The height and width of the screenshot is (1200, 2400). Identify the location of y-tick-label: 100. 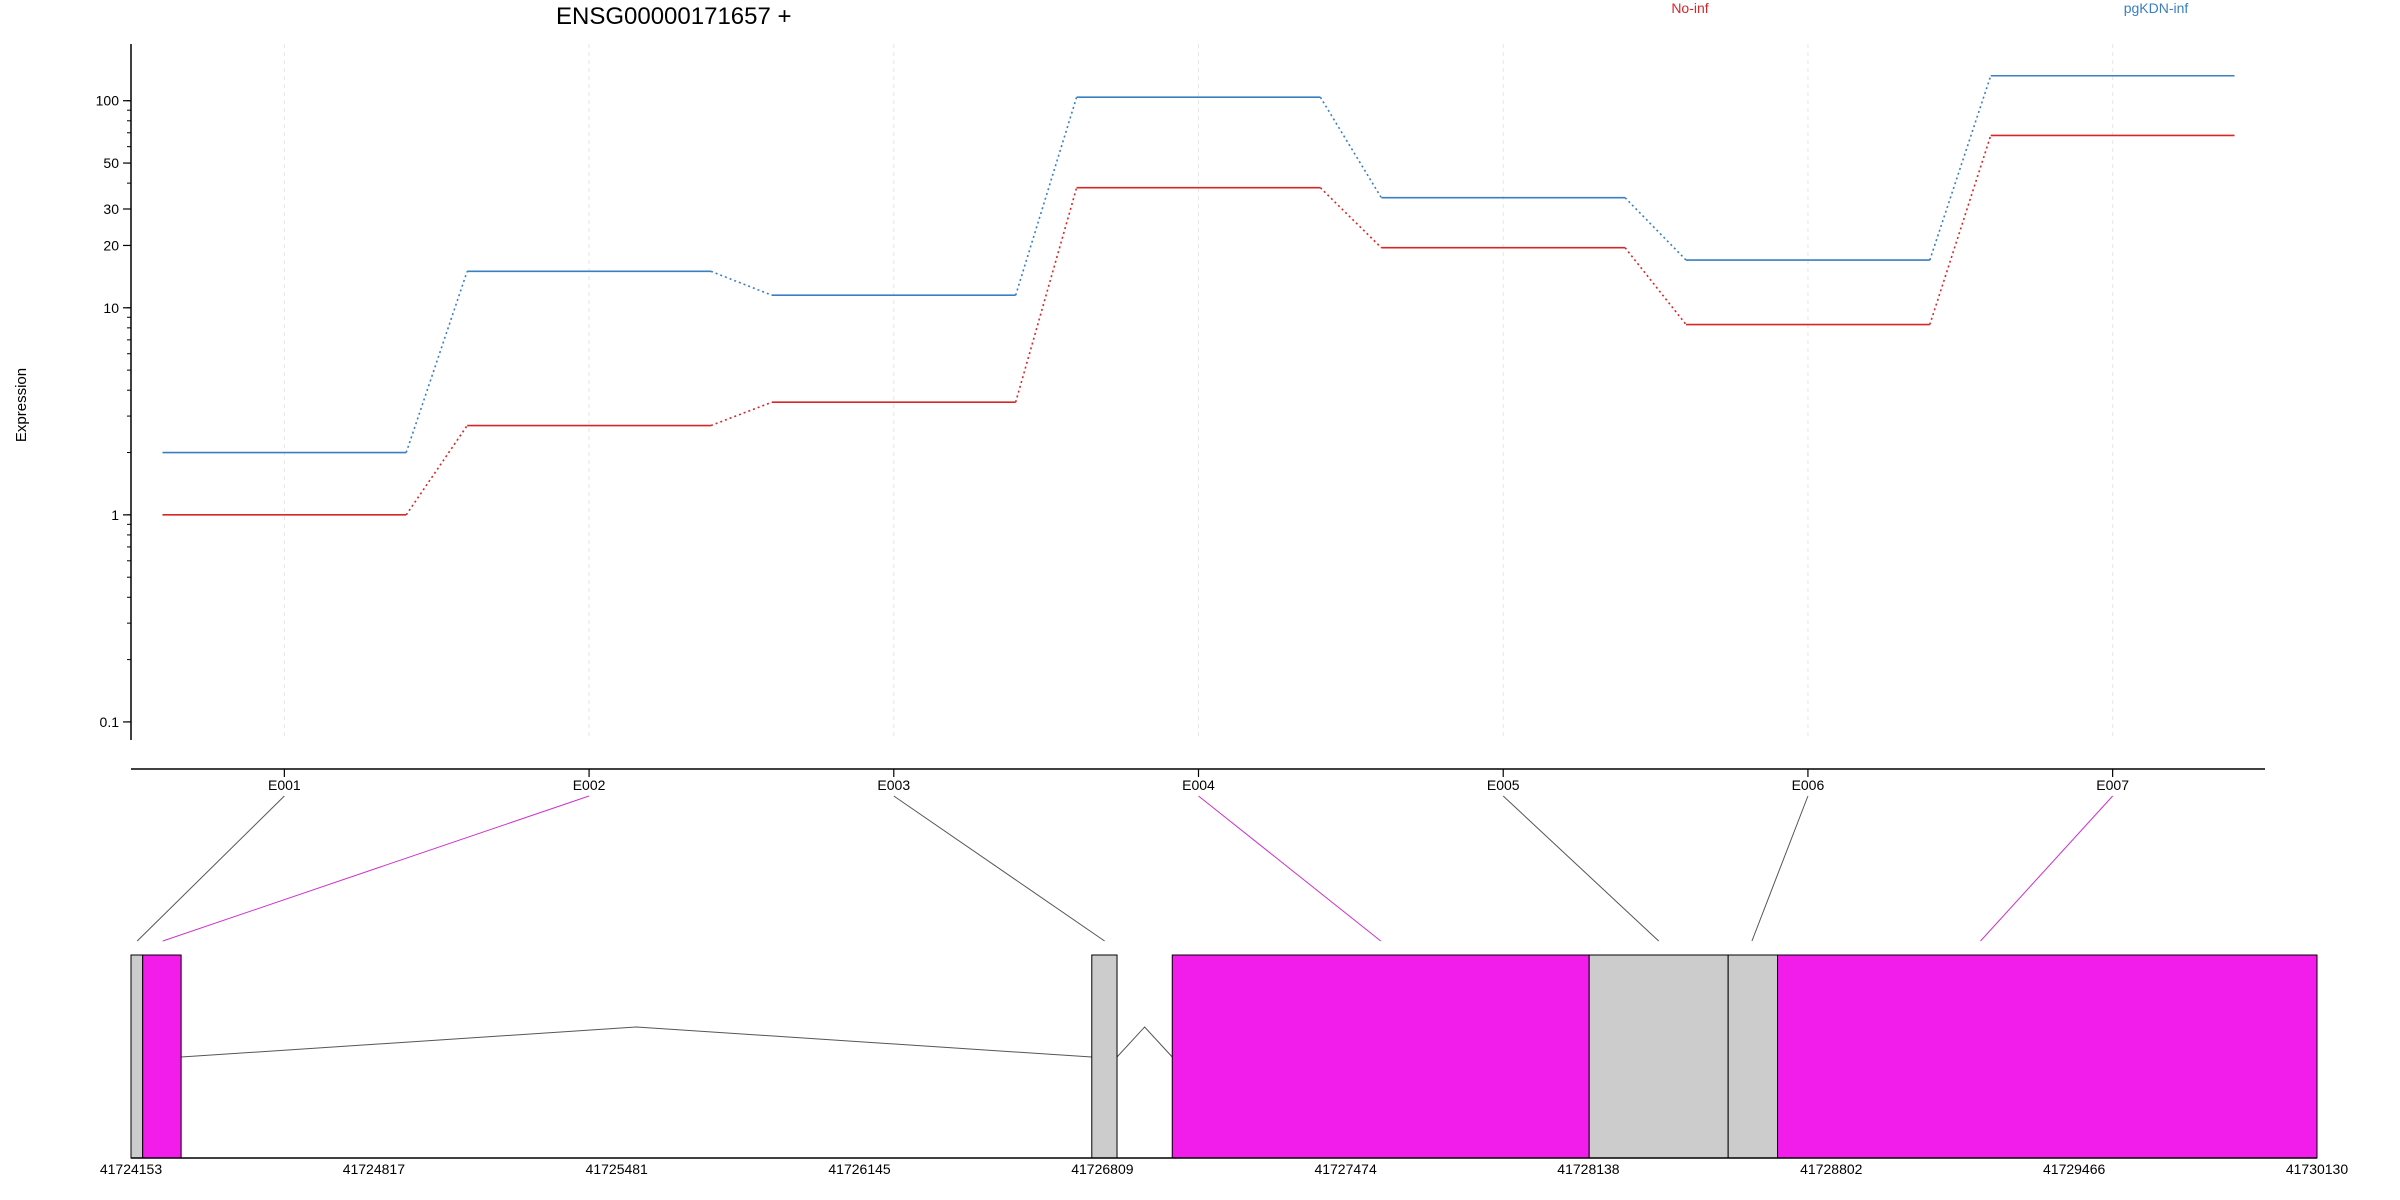
(108, 101).